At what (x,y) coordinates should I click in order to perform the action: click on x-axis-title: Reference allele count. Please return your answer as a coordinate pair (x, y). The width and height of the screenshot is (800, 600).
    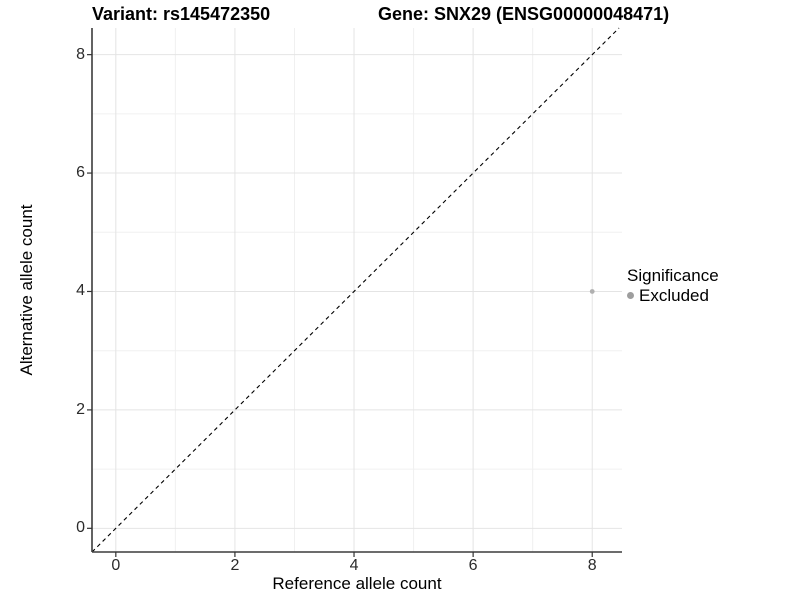
    Looking at the image, I should click on (357, 583).